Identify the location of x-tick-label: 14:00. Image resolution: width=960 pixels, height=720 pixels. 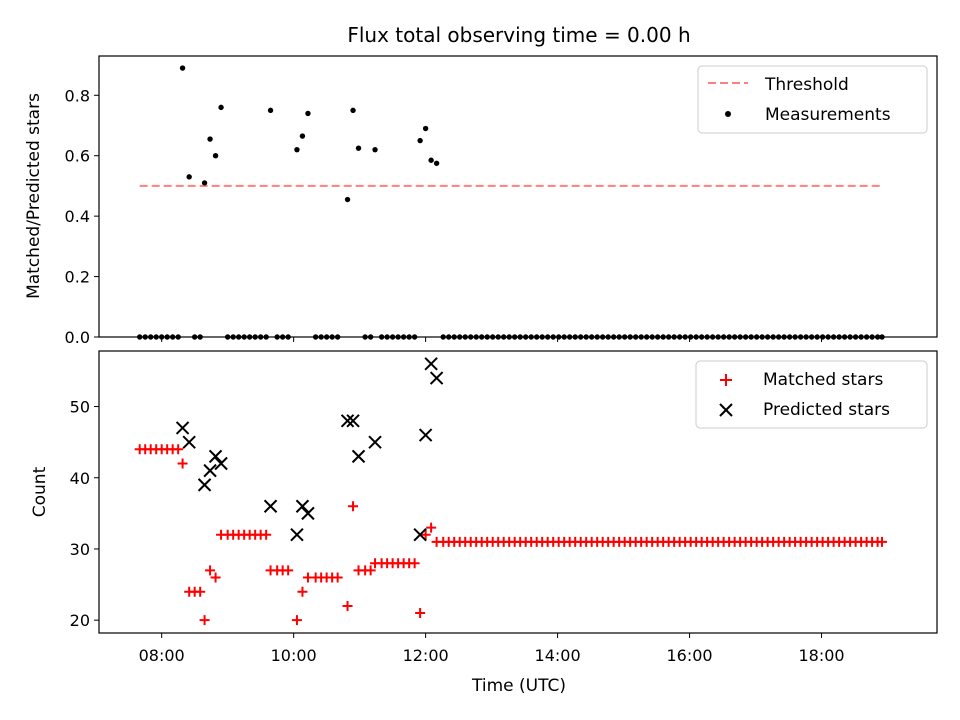
(558, 655).